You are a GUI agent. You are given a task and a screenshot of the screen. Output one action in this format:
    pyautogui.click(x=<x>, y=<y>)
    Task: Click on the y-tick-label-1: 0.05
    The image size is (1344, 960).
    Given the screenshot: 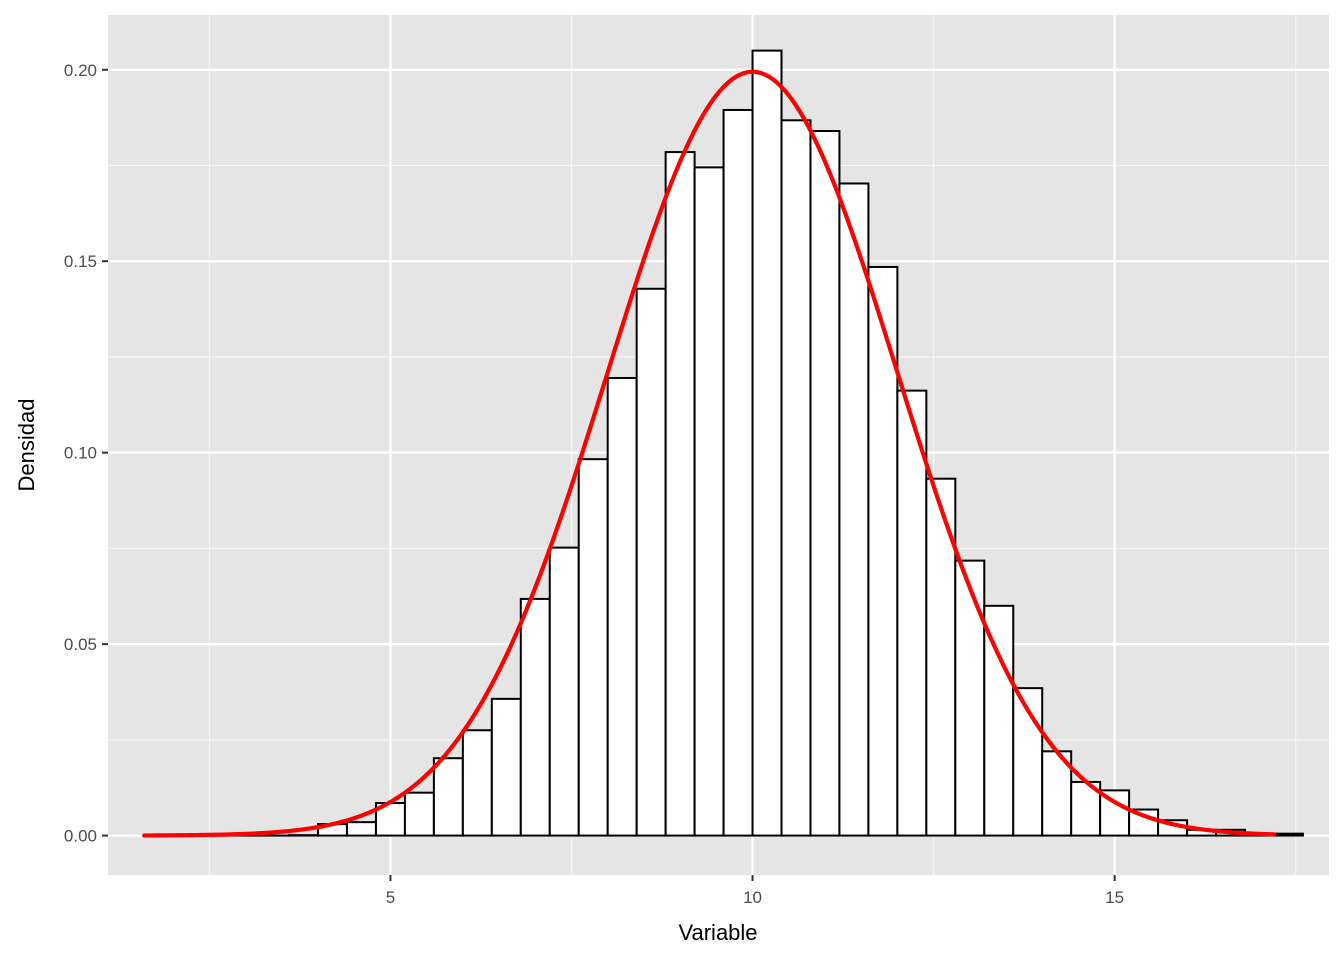 What is the action you would take?
    pyautogui.click(x=80, y=644)
    